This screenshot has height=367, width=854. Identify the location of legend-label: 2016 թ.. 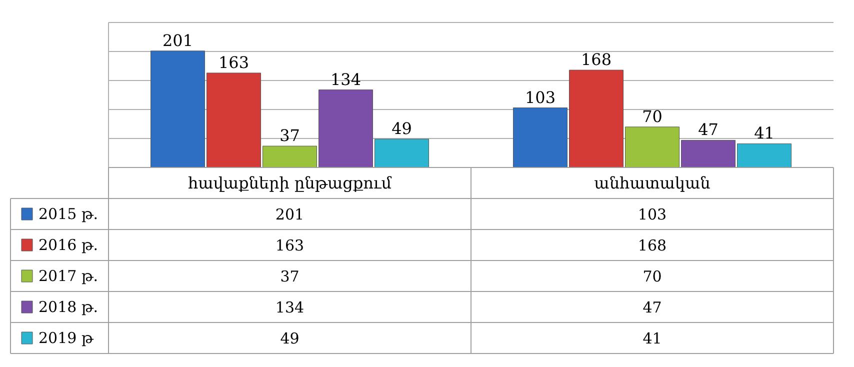
(68, 245).